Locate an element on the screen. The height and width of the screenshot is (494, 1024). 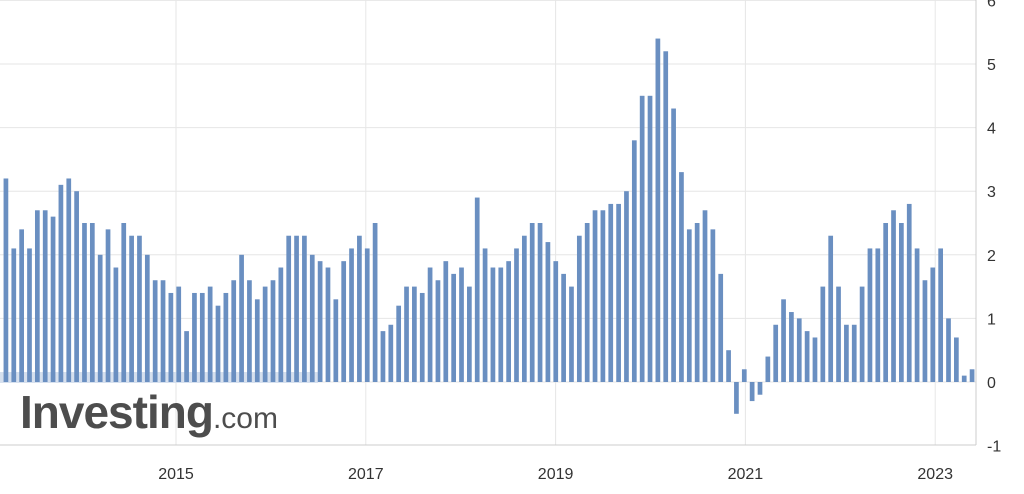
y-tick-label: 5 is located at coordinates (991, 65).